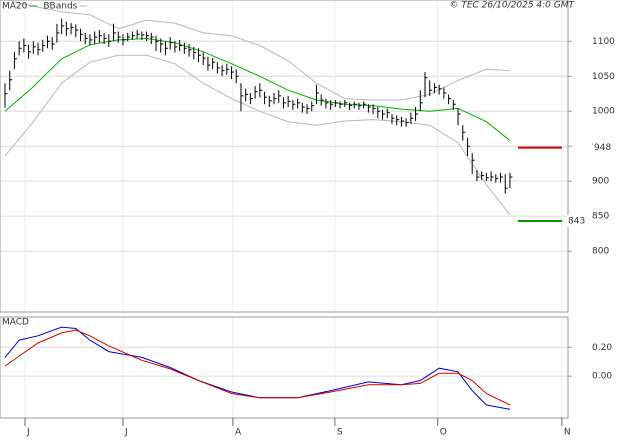 This screenshot has width=627, height=440. I want to click on legend-label: BBands, so click(60, 7).